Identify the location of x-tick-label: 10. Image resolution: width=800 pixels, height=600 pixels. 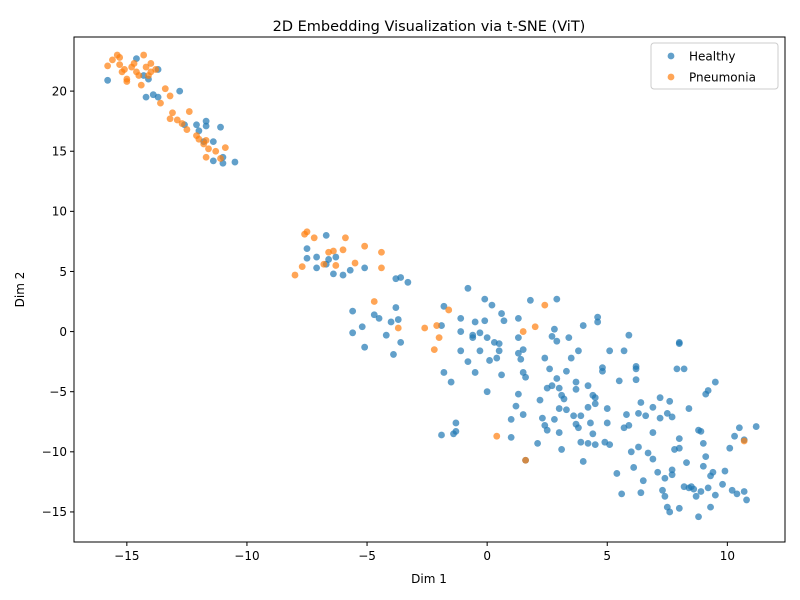
(727, 556).